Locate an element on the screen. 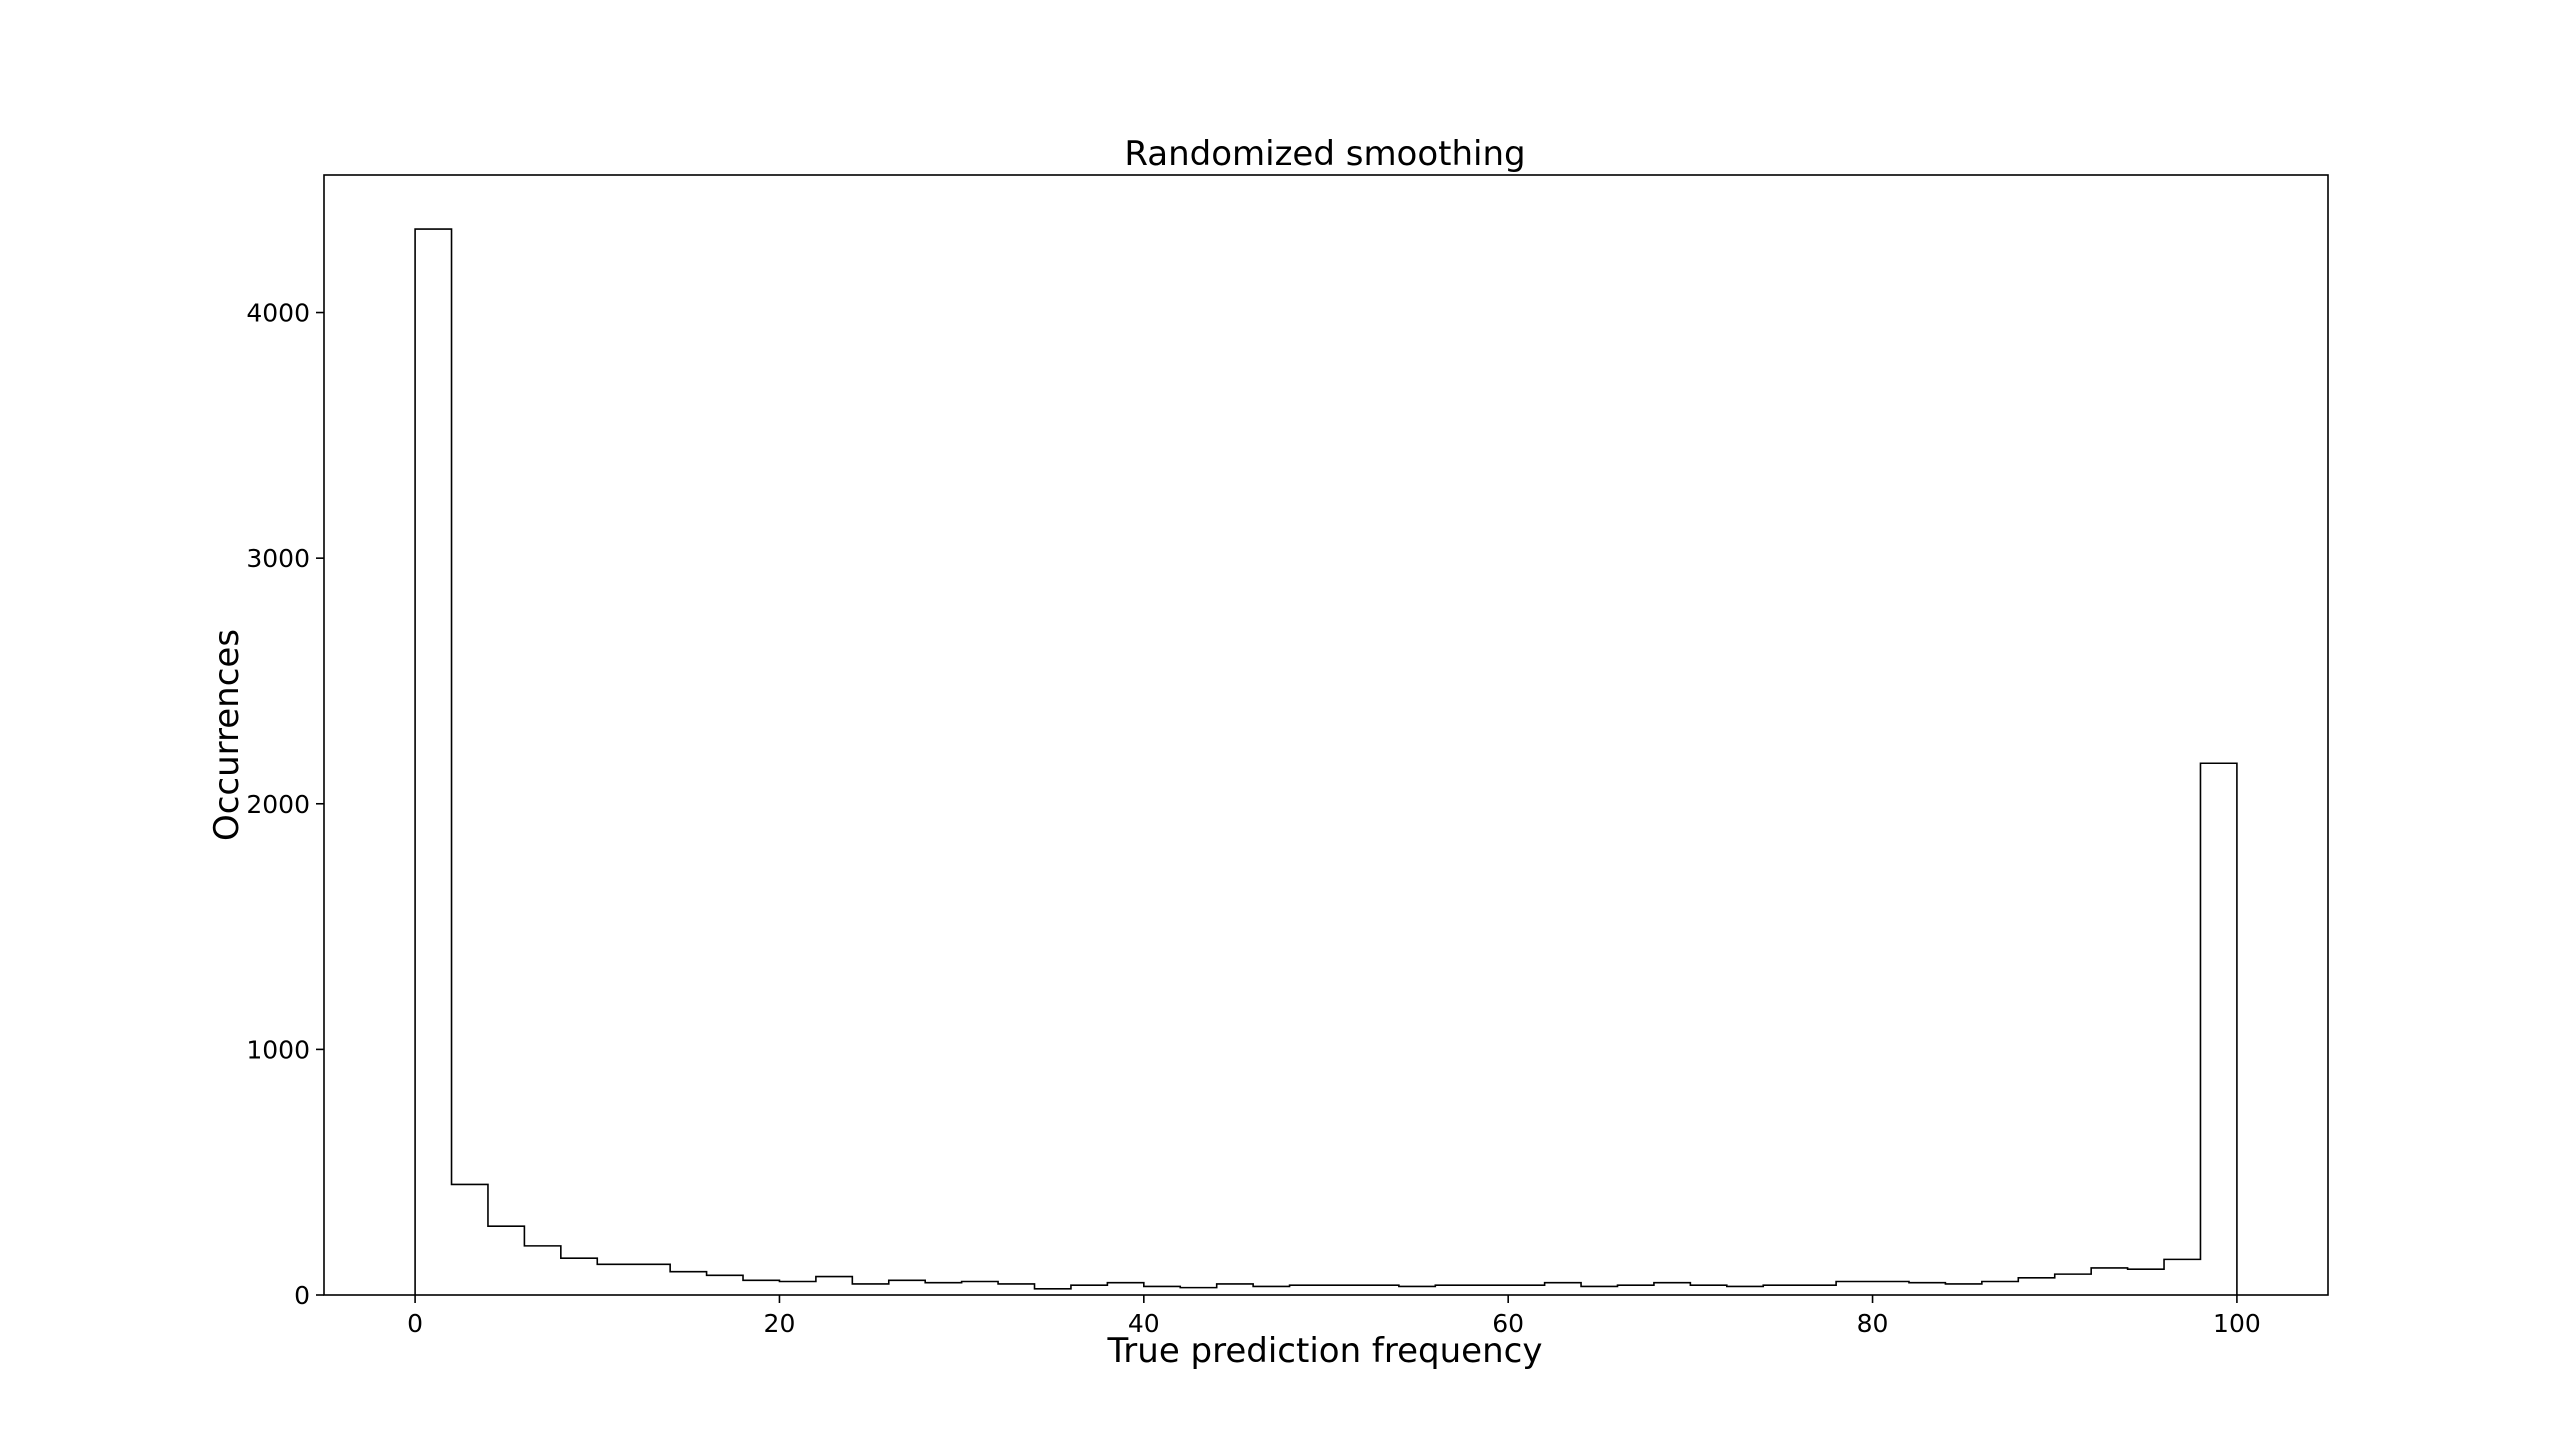 Image resolution: width=2560 pixels, height=1440 pixels. y-axis-ticks: 0 1000 2000 3000 4000 is located at coordinates (285, 804).